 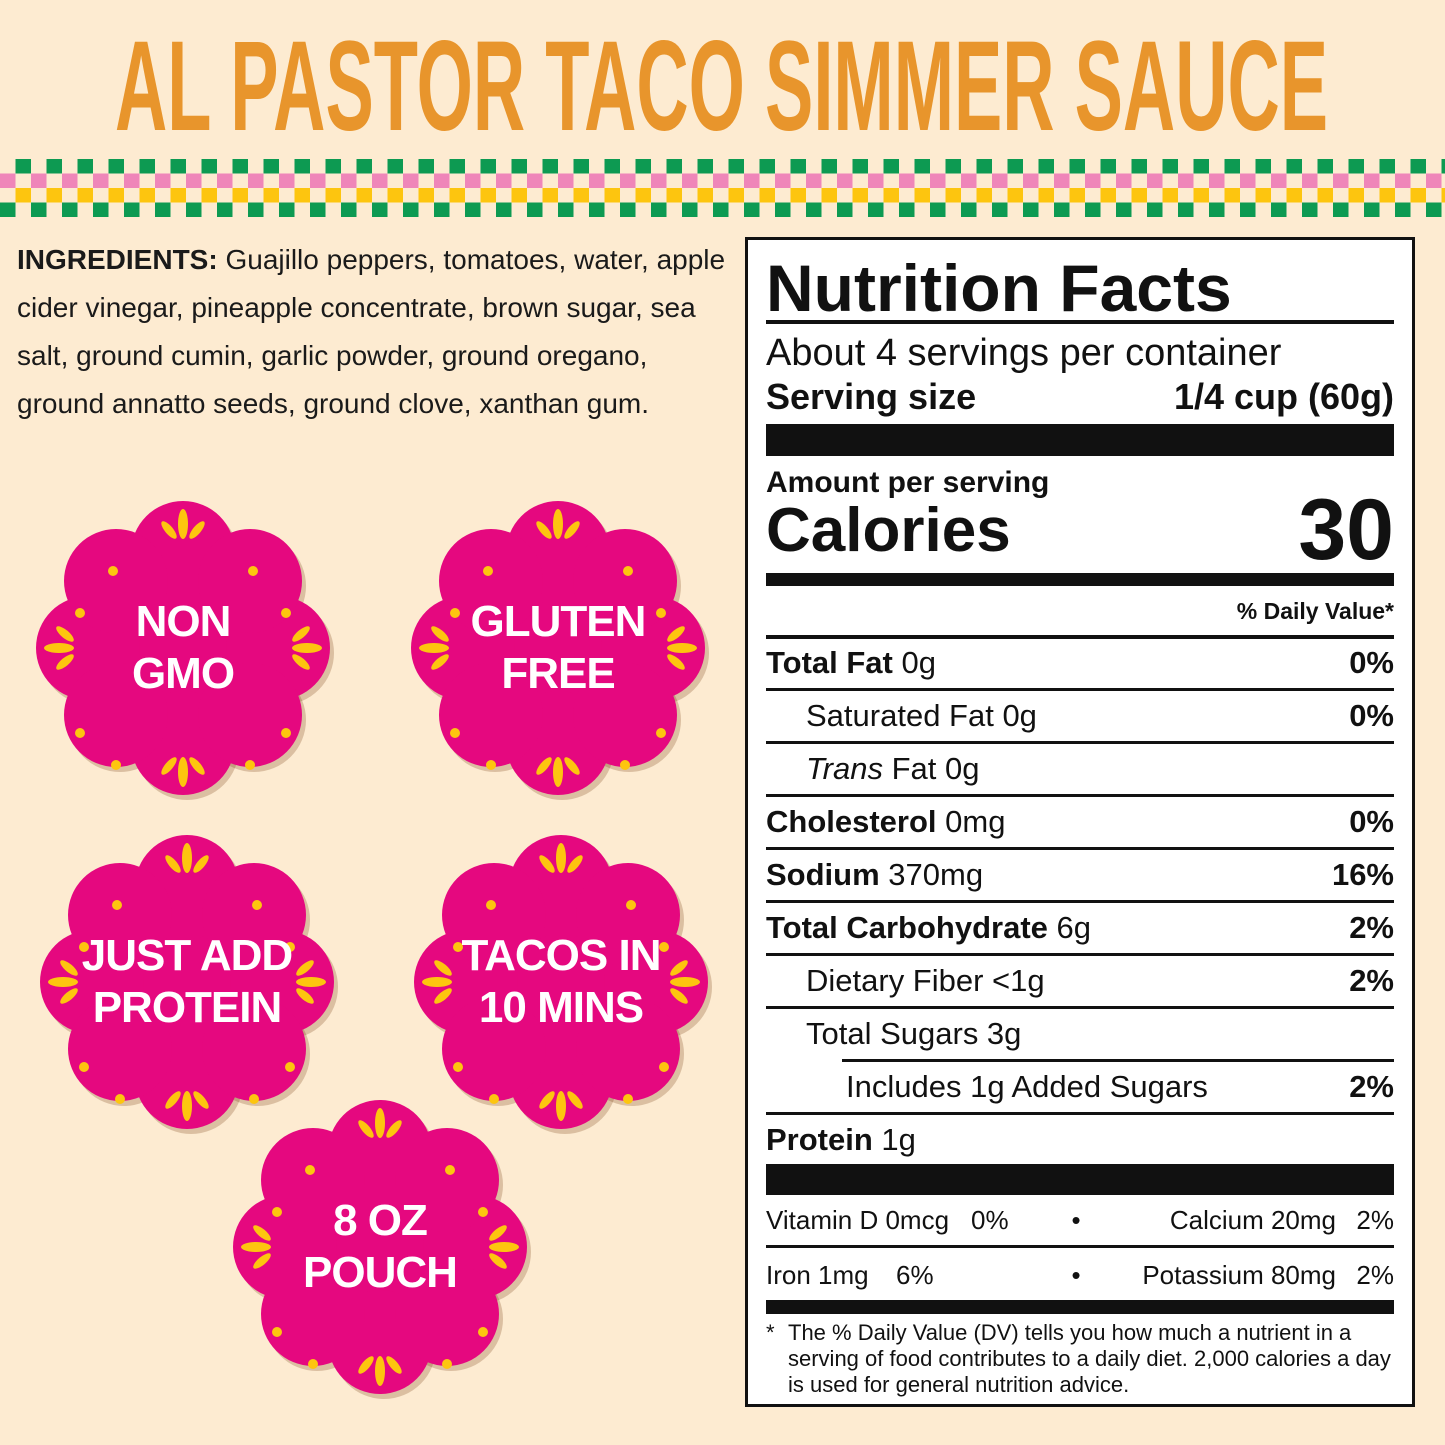 What do you see at coordinates (558, 647) in the screenshot?
I see `badge-label: GLUTEN FREE` at bounding box center [558, 647].